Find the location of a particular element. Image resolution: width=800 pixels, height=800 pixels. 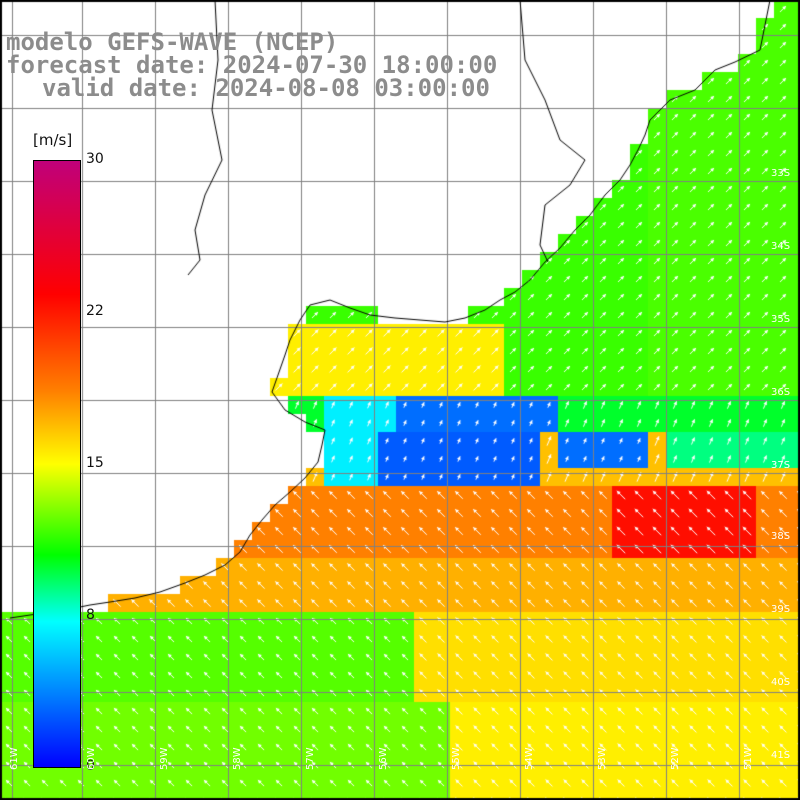

lat-label: 40S is located at coordinates (781, 682).